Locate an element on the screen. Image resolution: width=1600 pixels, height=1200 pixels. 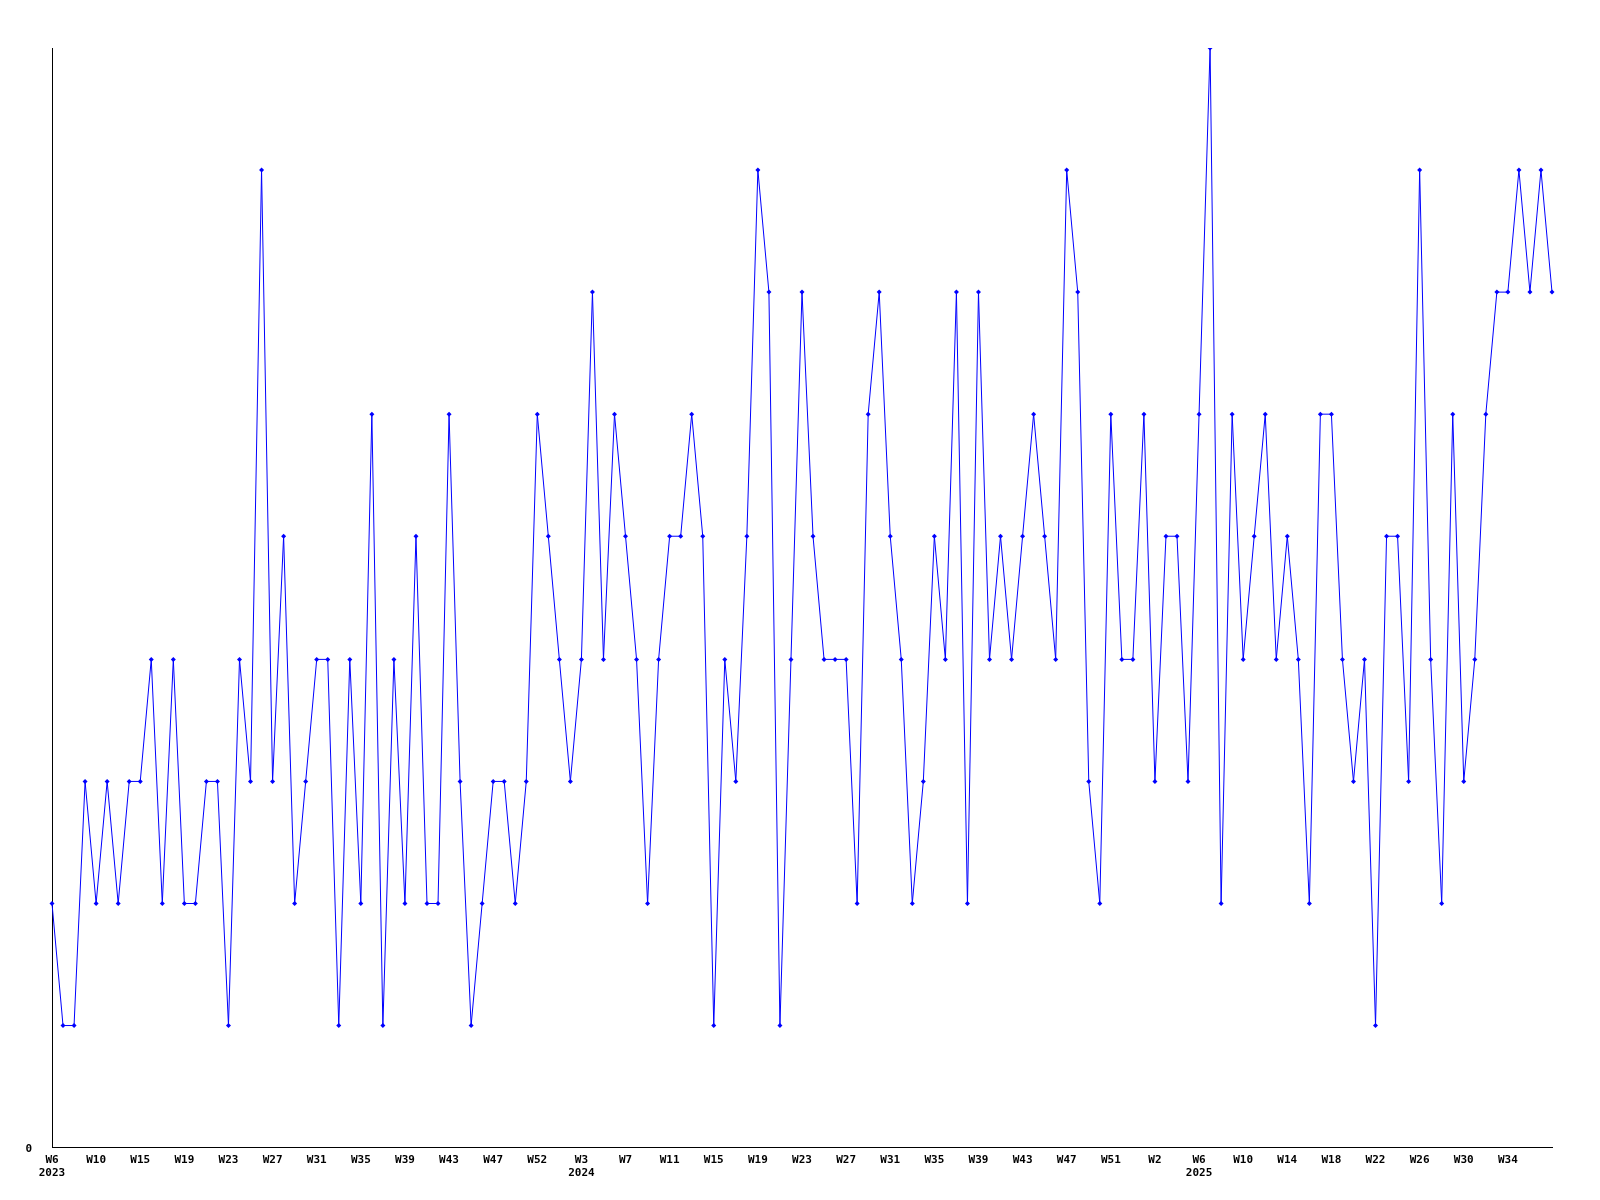
x-tick-label: W3 2024 is located at coordinates (582, 1166).